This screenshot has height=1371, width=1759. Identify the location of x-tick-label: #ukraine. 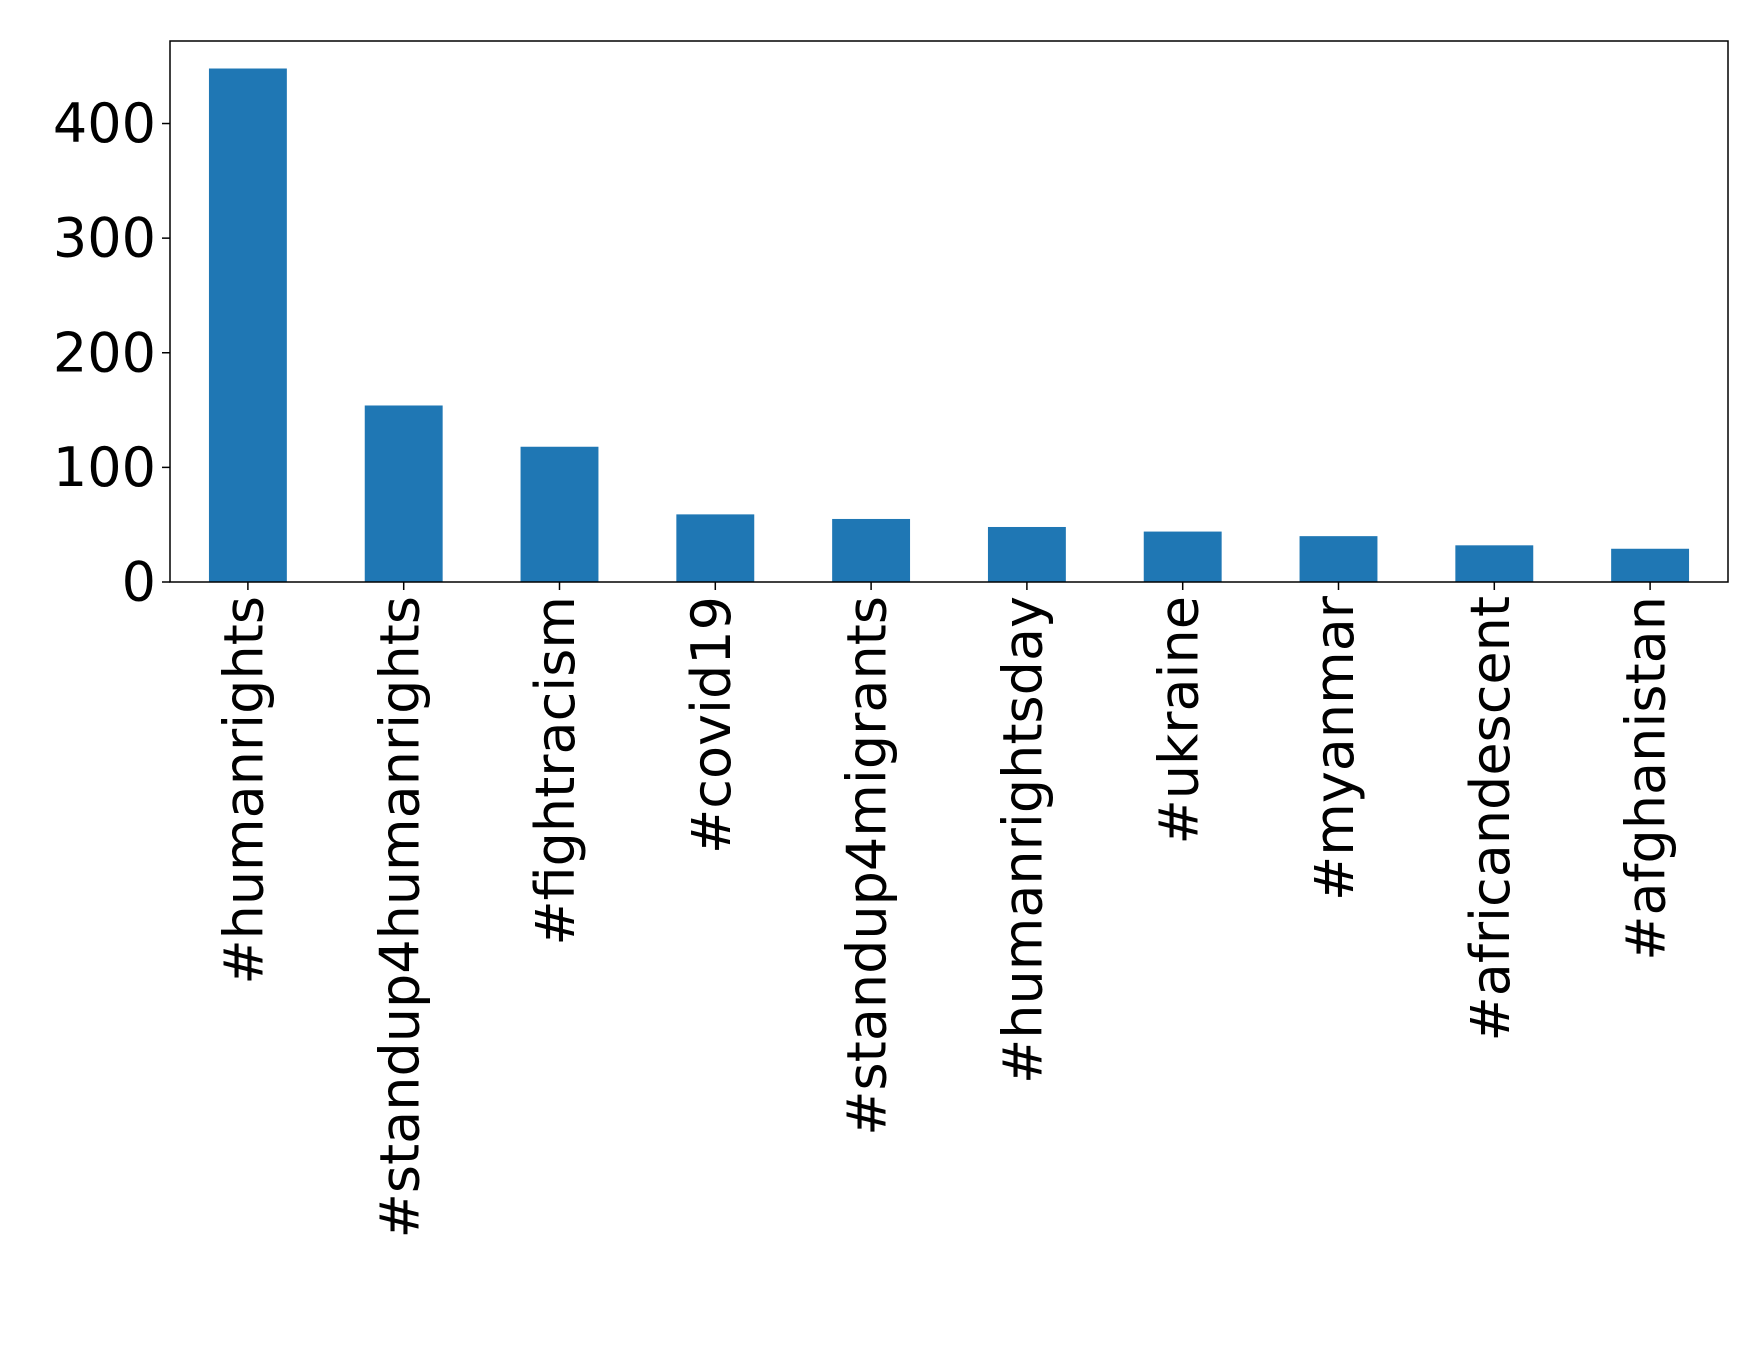
(1178, 720).